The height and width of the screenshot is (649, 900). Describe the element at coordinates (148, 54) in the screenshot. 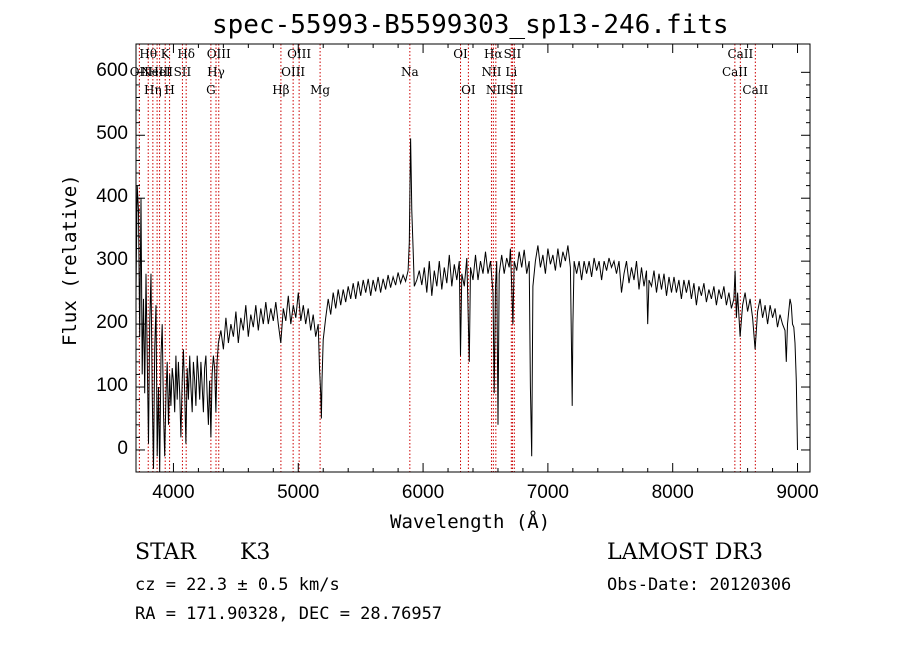

I see `line-marker-label: Hθ` at that location.